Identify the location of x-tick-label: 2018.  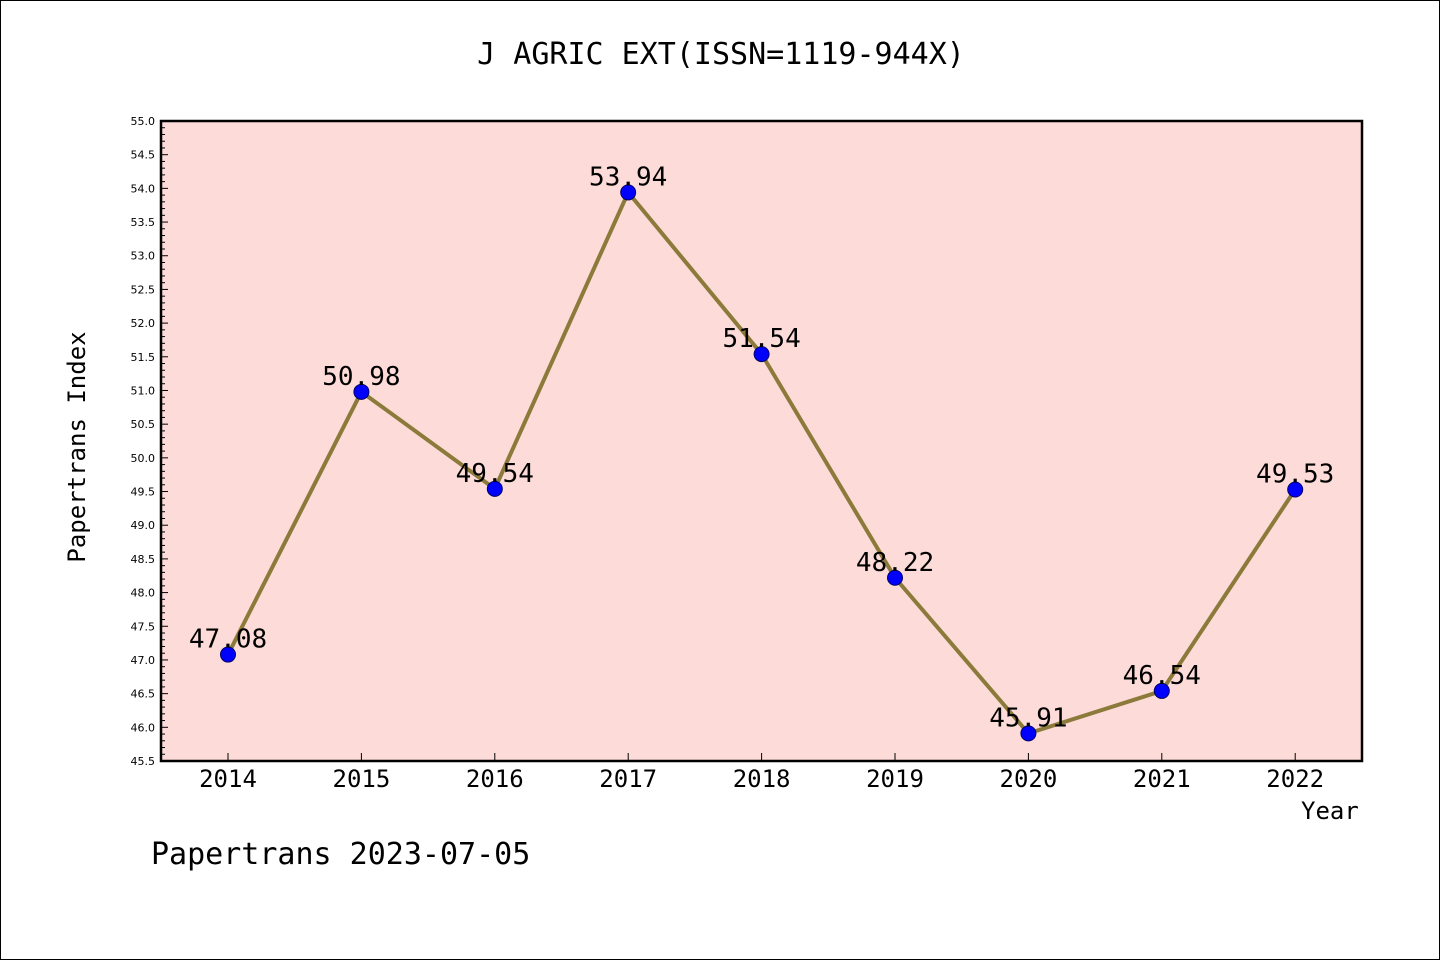
(762, 779).